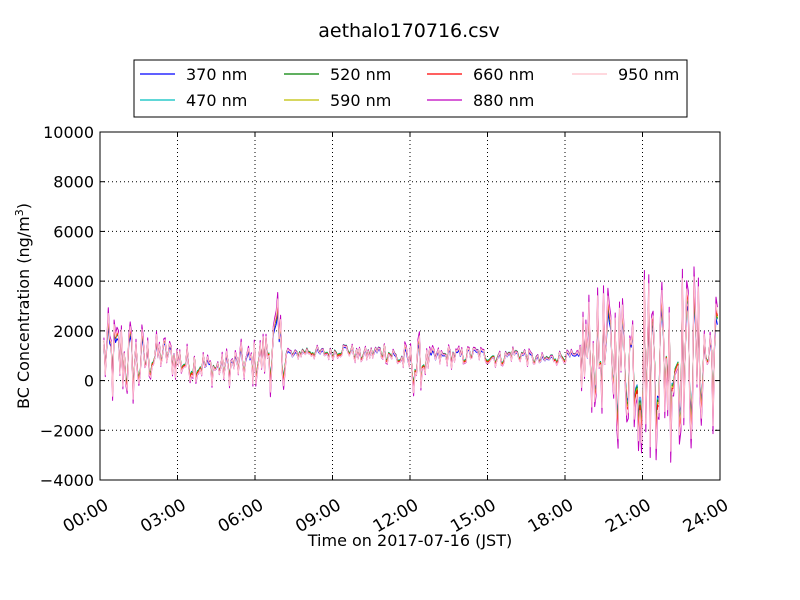 The image size is (800, 600). I want to click on y-tick-label: −4000, so click(67, 480).